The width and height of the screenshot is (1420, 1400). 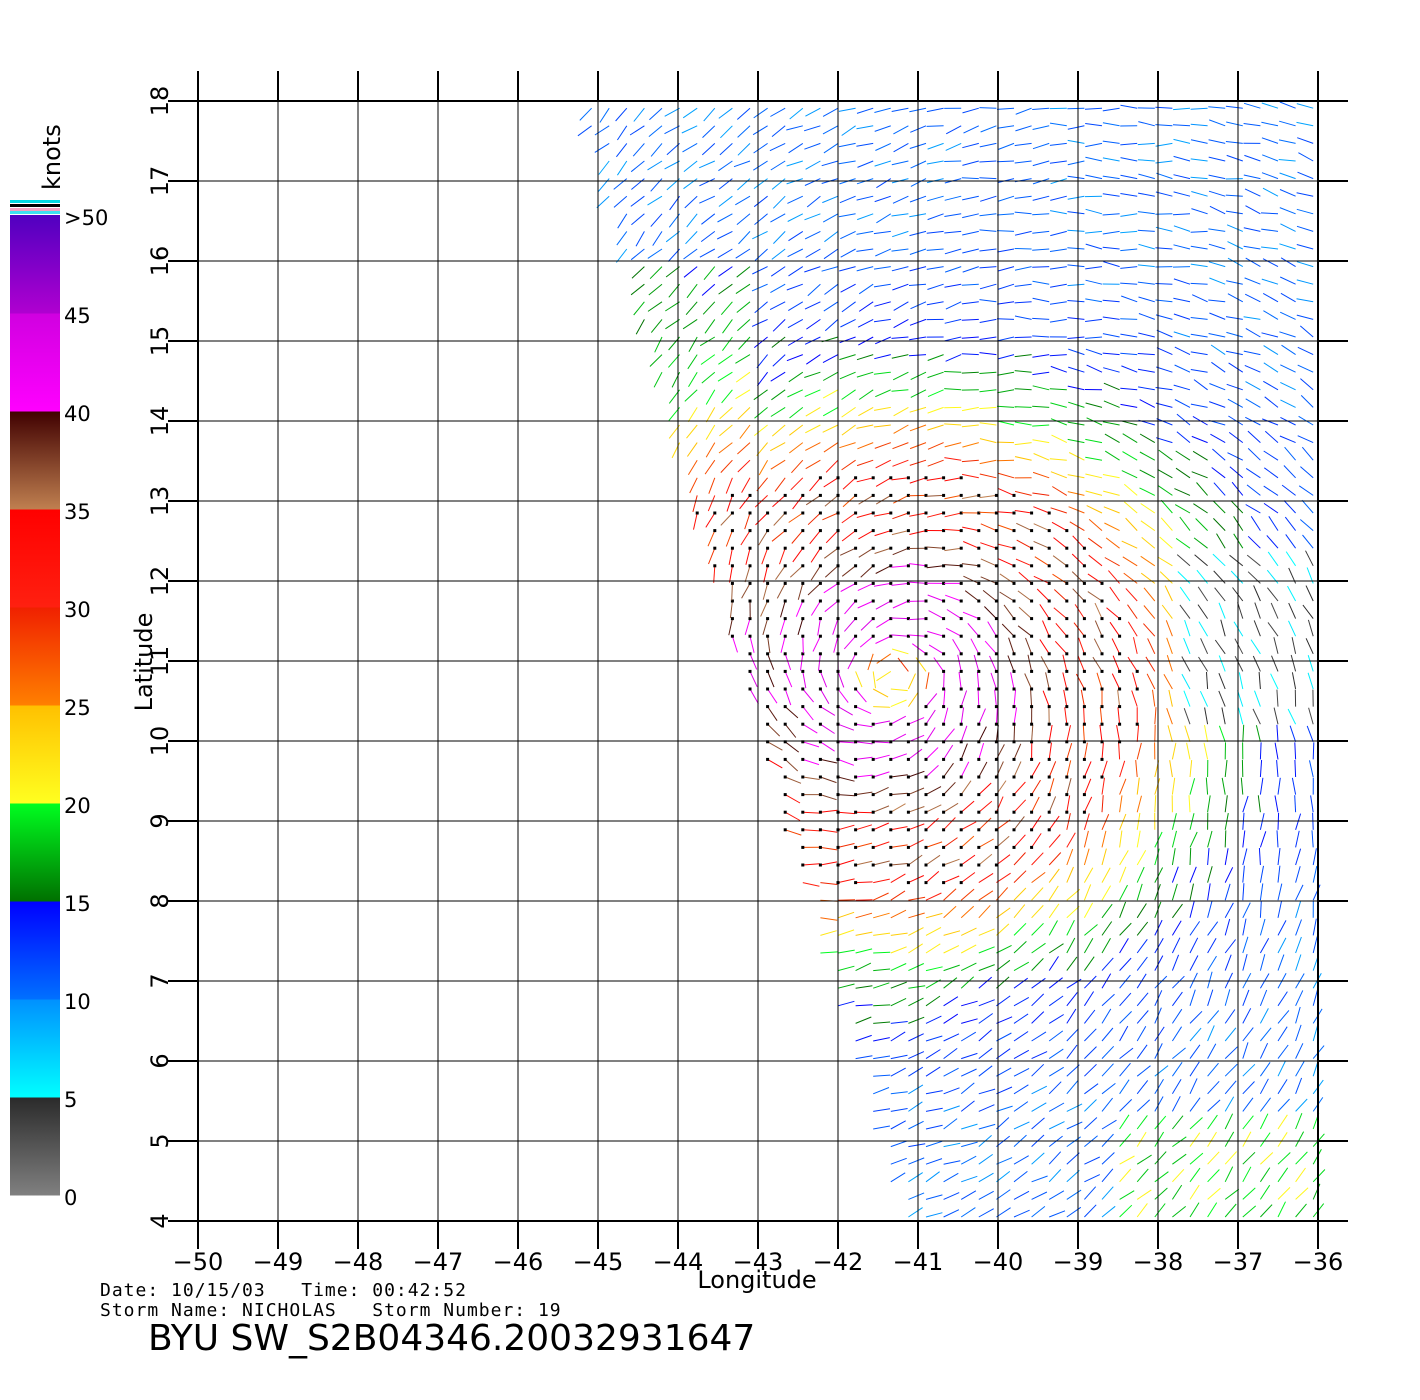 What do you see at coordinates (35, 205) in the screenshot?
I see `colorbar-stripe` at bounding box center [35, 205].